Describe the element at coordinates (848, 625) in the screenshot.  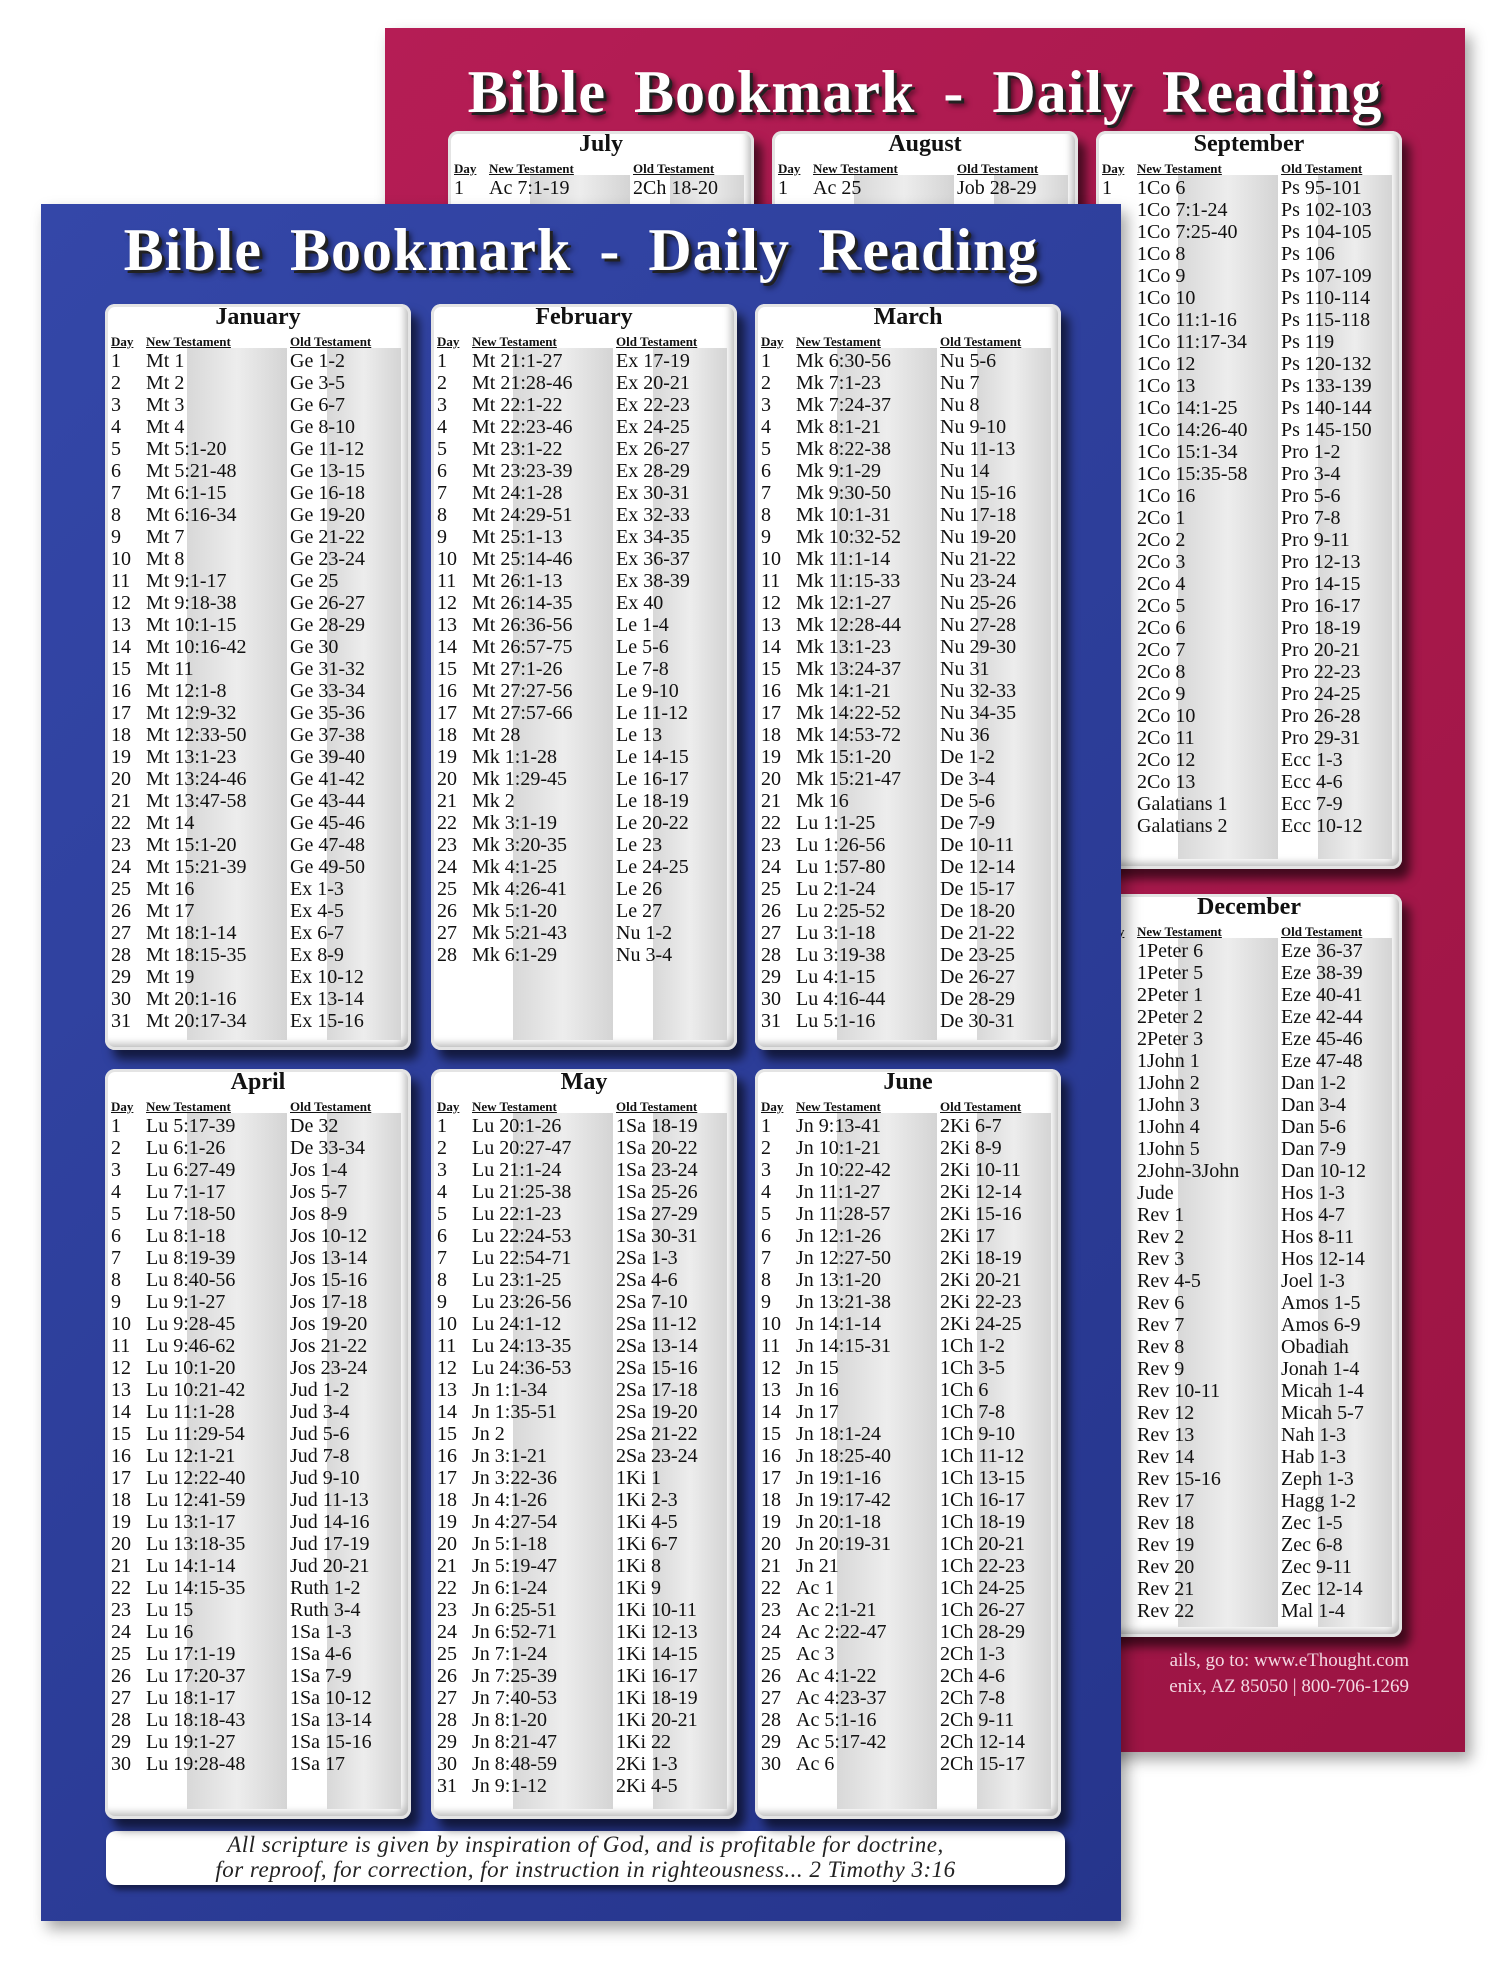
I see `new-testament: Mk 12:28-44` at that location.